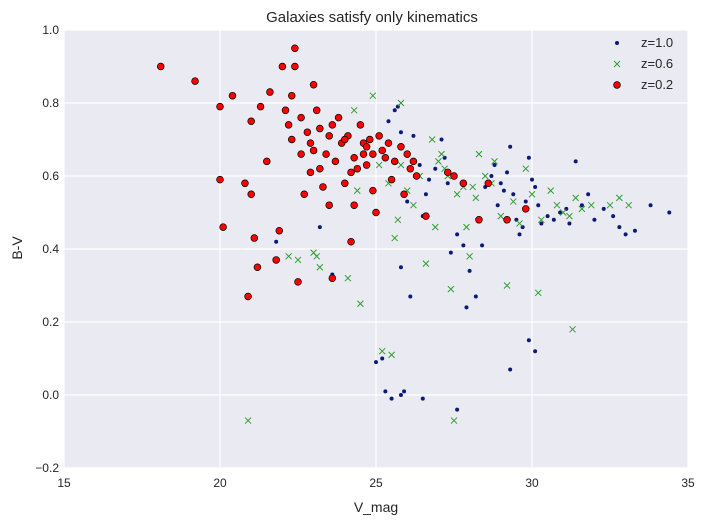  I want to click on legend-item: z=0.6, so click(643, 63).